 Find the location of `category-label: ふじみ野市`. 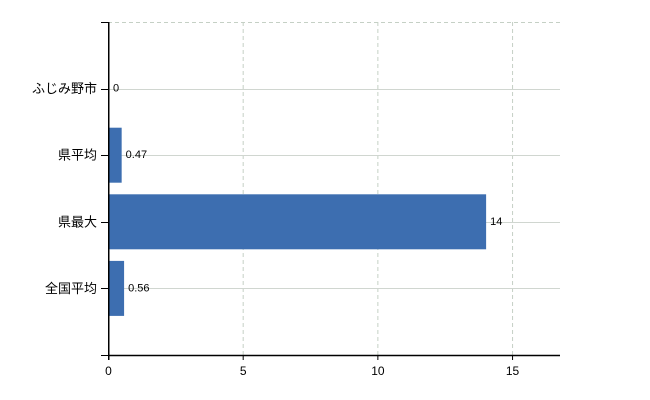

category-label: ふじみ野市 is located at coordinates (64, 88).